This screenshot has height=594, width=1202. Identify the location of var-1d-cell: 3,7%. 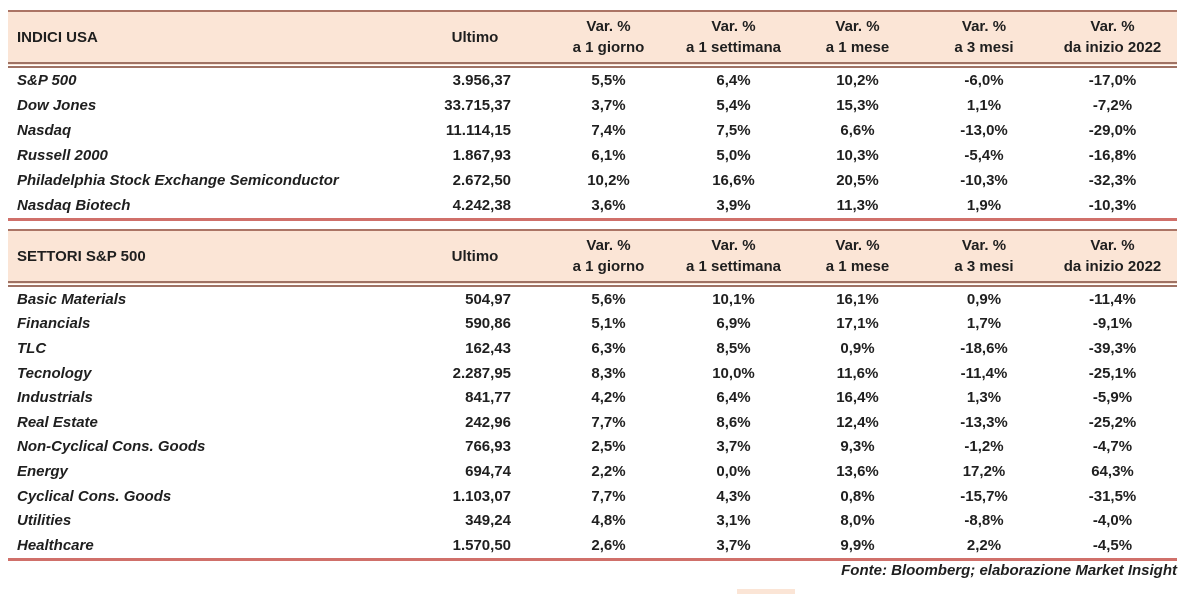
(608, 105).